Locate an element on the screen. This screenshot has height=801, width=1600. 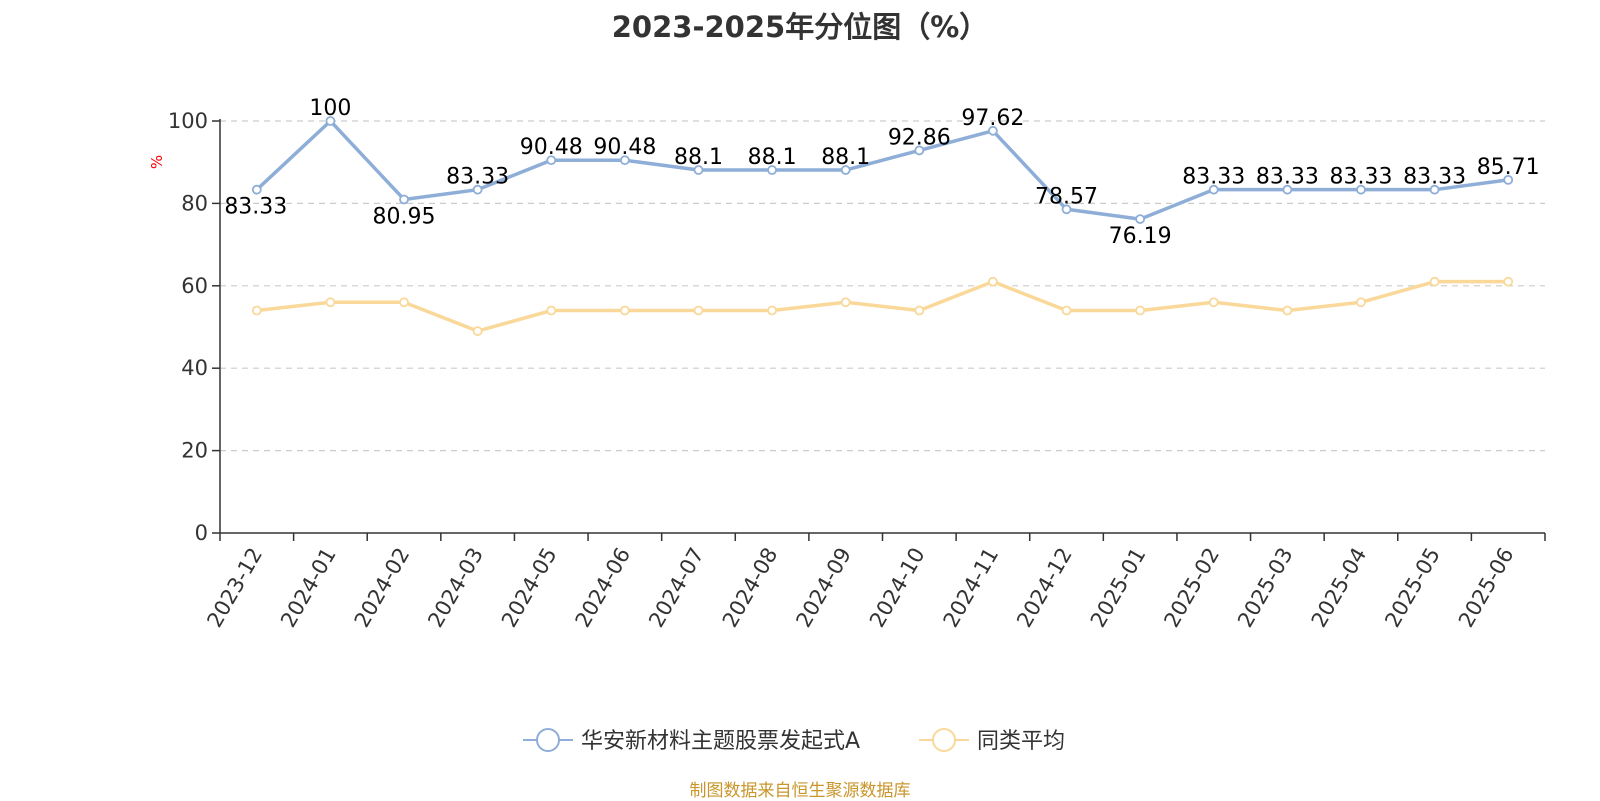
data-label: 92.86 is located at coordinates (919, 137).